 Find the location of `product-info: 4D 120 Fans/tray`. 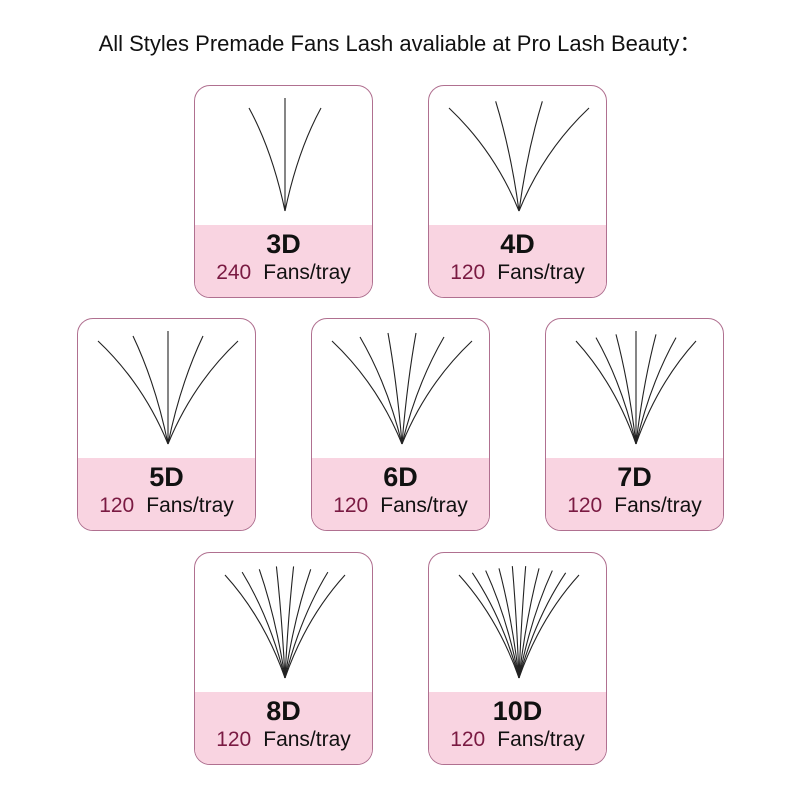

product-info: 4D 120 Fans/tray is located at coordinates (517, 261).